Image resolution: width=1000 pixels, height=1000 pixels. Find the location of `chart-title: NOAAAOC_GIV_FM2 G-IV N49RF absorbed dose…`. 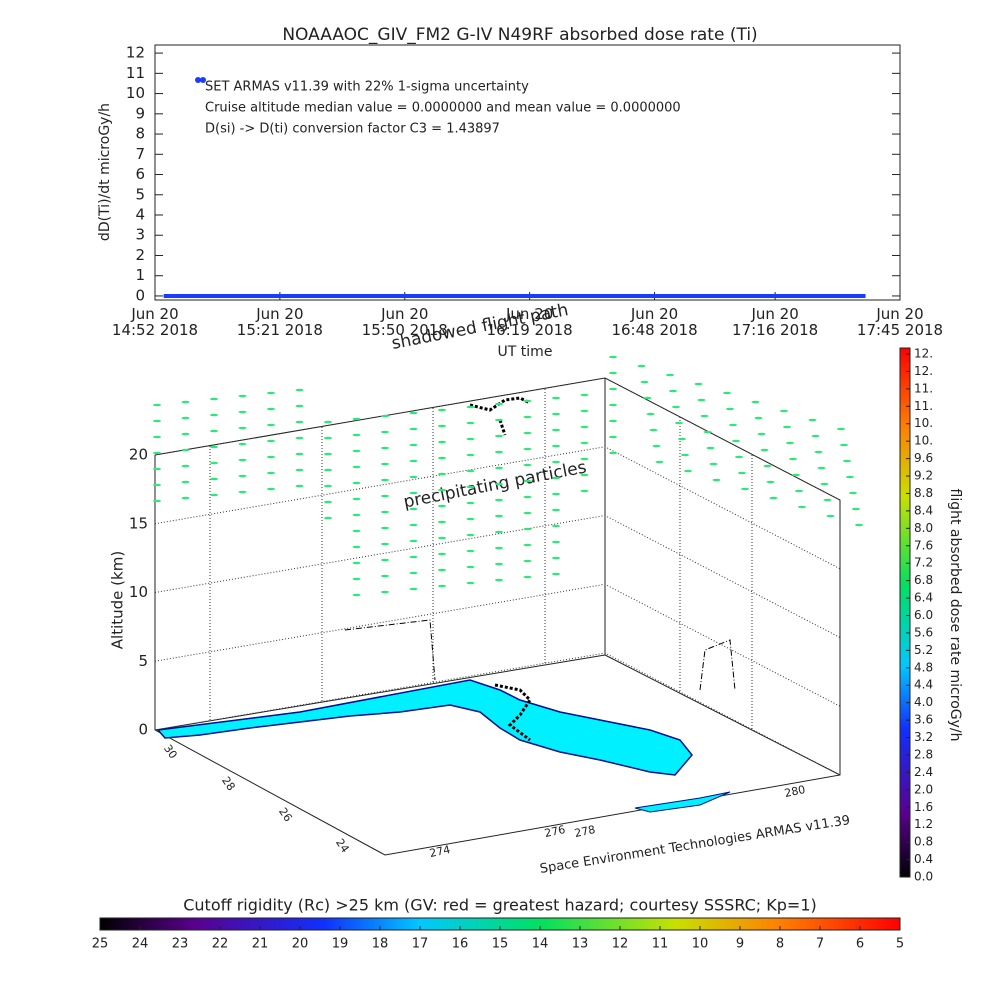

chart-title: NOAAAOC_GIV_FM2 G-IV N49RF absorbed dose… is located at coordinates (519, 35).